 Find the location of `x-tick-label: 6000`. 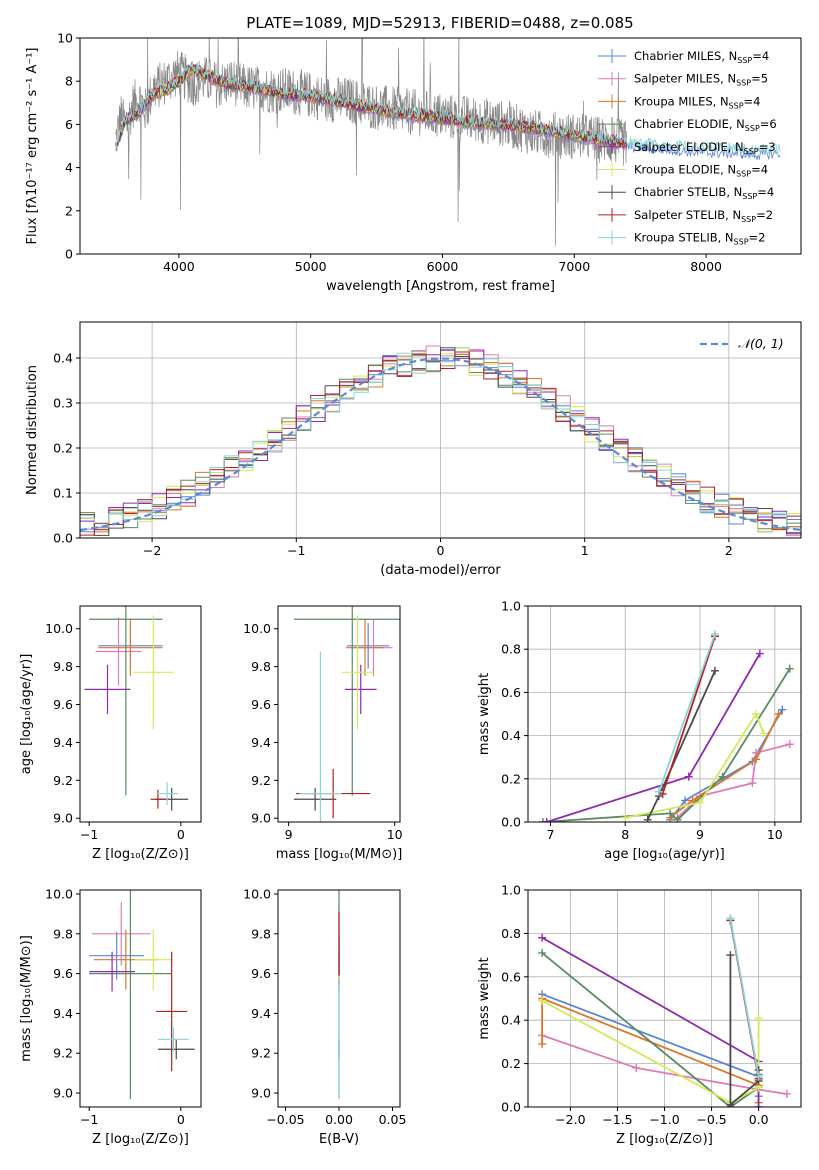

x-tick-label: 6000 is located at coordinates (443, 266).